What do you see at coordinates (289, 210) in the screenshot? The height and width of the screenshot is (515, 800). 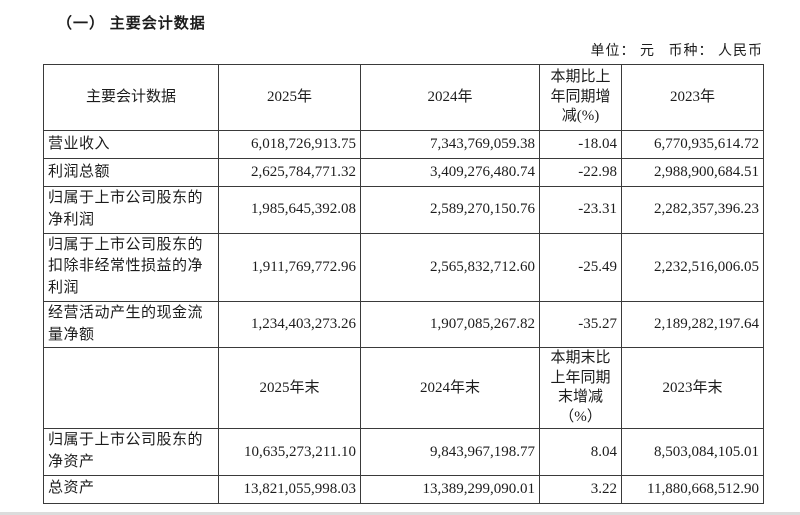 I see `cell-value: 1,985,645,392.08` at bounding box center [289, 210].